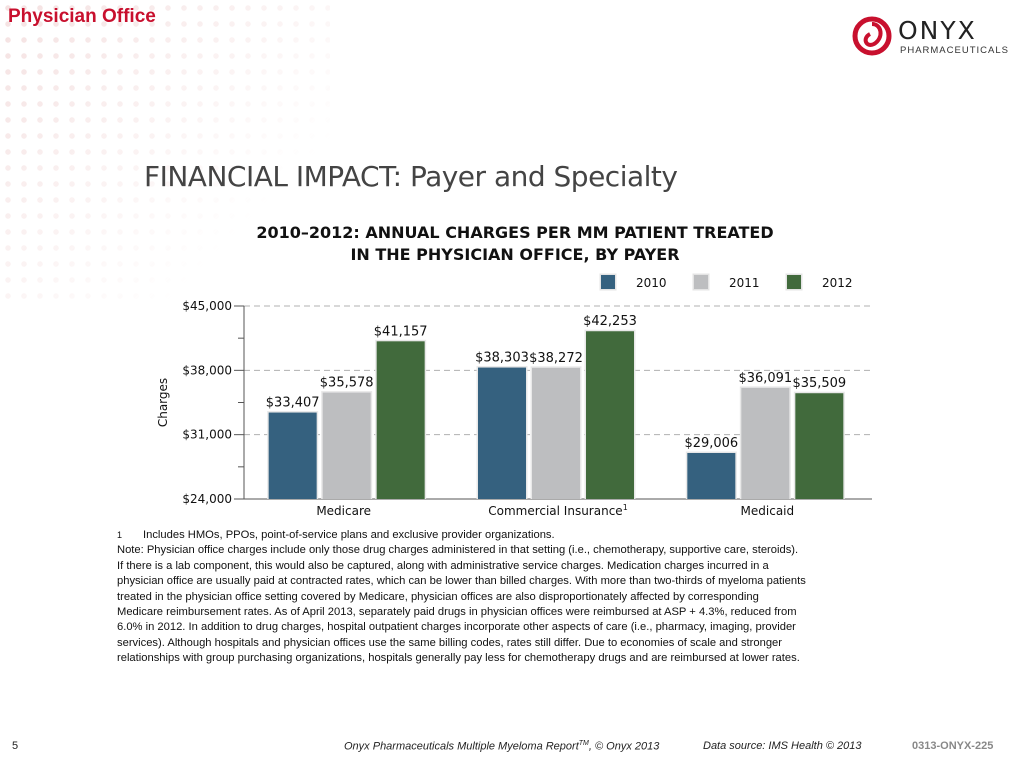 This screenshot has width=1024, height=768. I want to click on data-label: $35,509, so click(819, 383).